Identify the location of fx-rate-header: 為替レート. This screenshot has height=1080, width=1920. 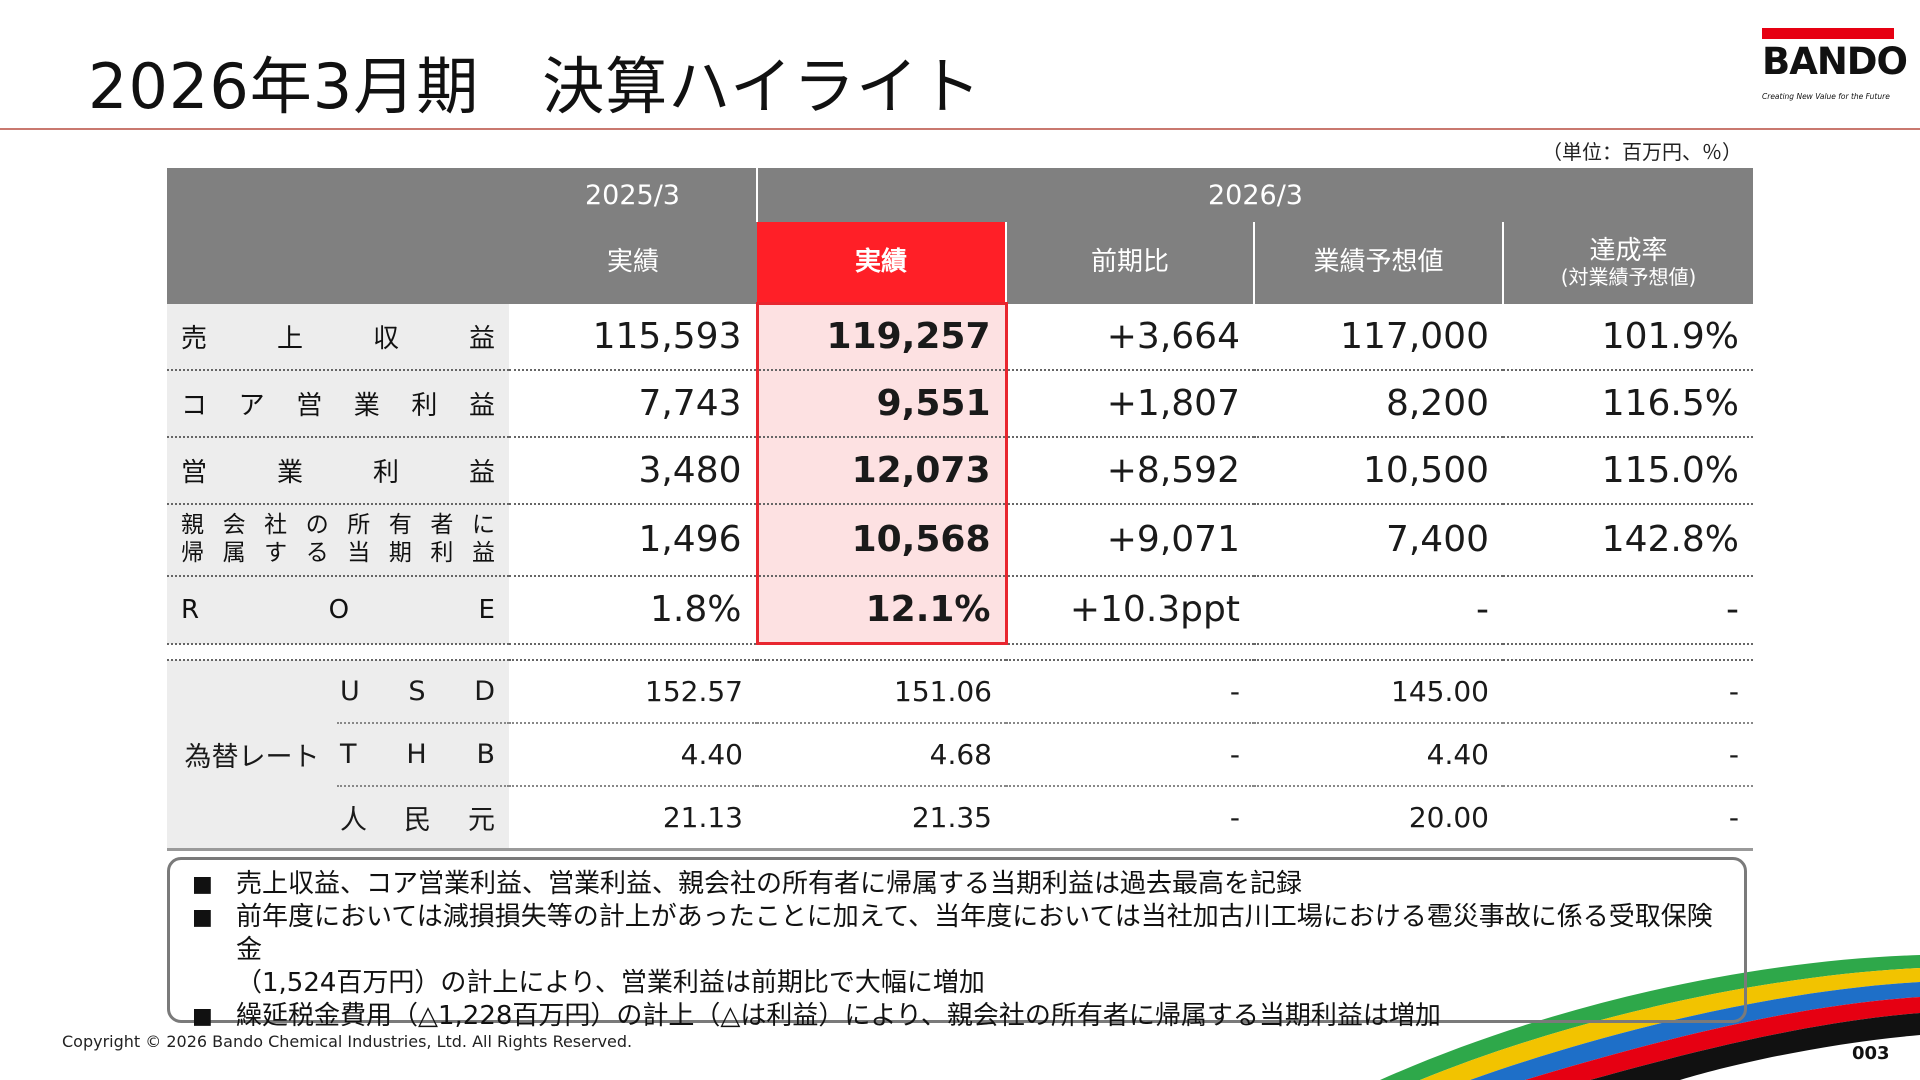
(338, 755).